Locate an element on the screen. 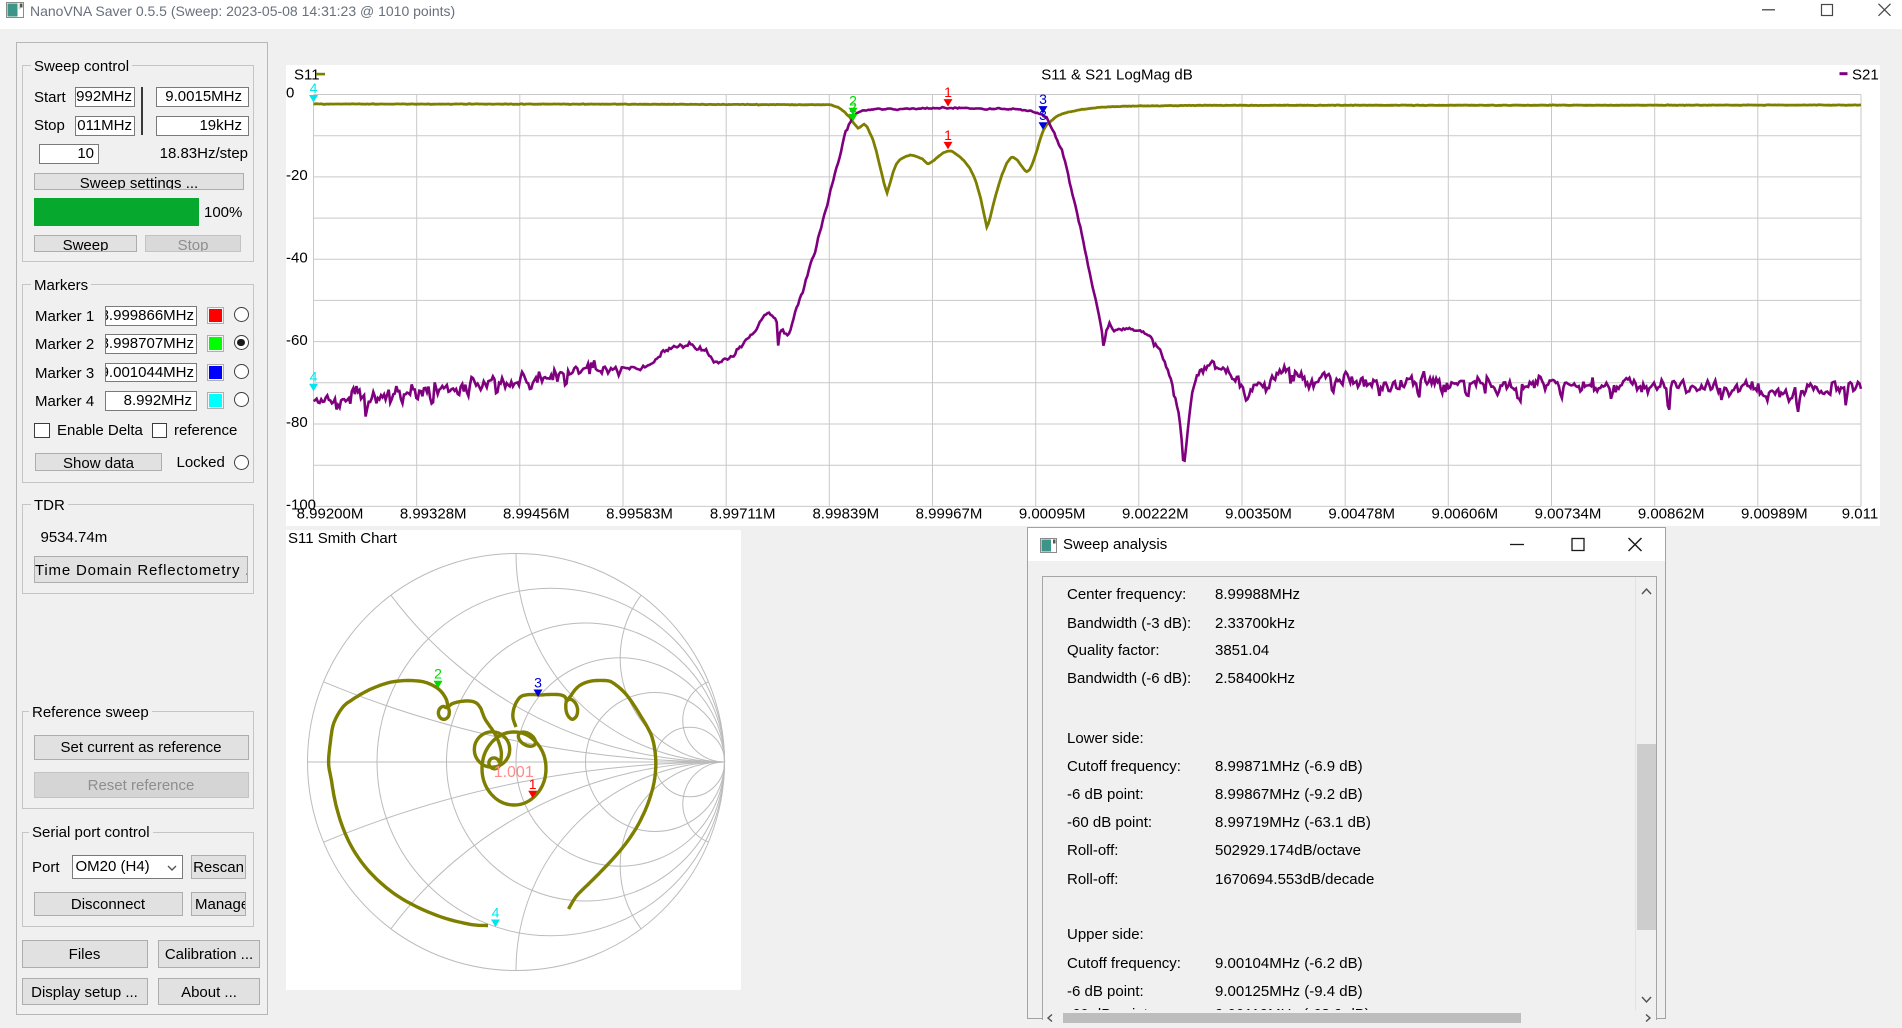 The image size is (1902, 1028). svg-text: 9.00606M is located at coordinates (1464, 514).